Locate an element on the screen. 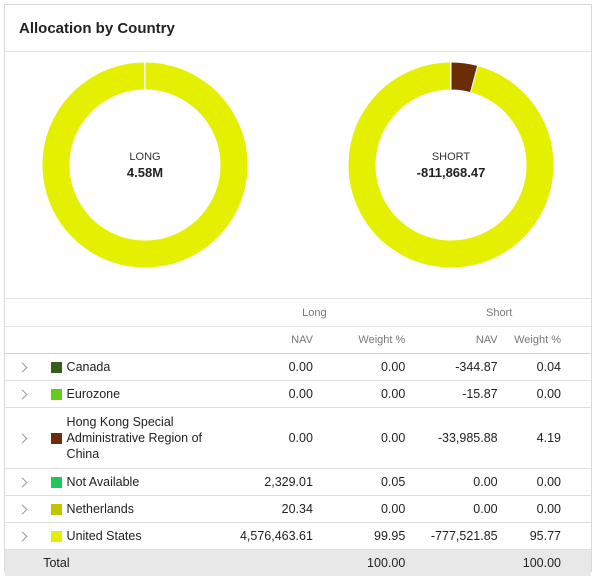 The width and height of the screenshot is (598, 576). short-nav-cell: -344.87 is located at coordinates (453, 367).